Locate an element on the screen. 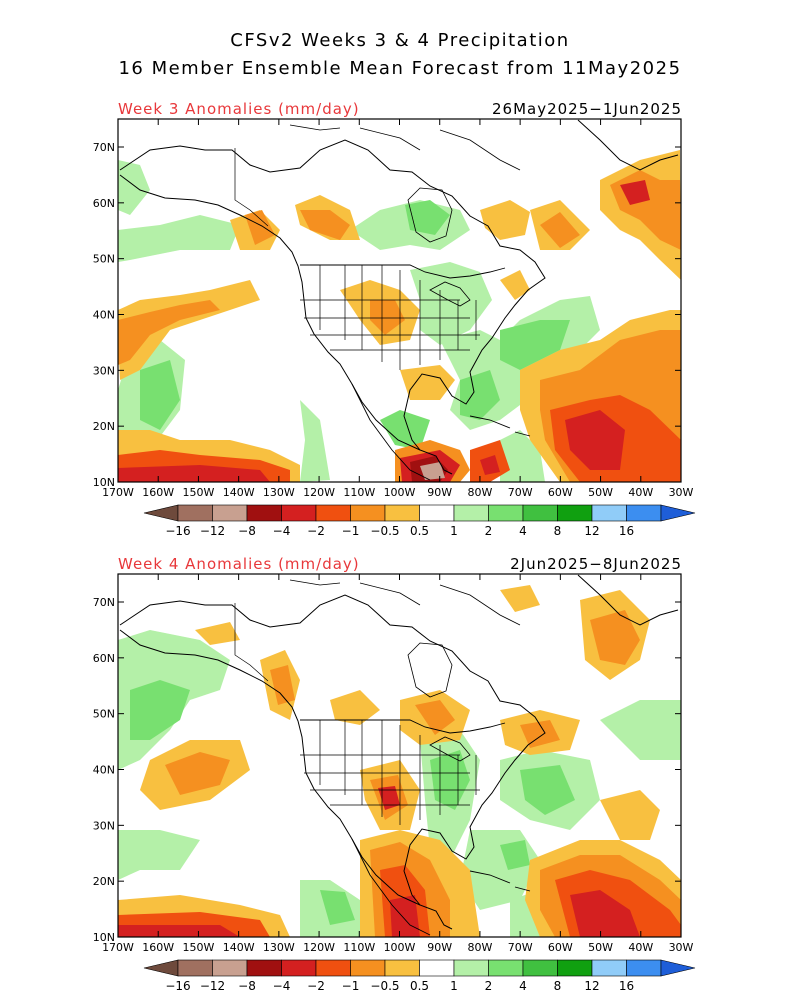  colorbar-label: 12 is located at coordinates (591, 531).